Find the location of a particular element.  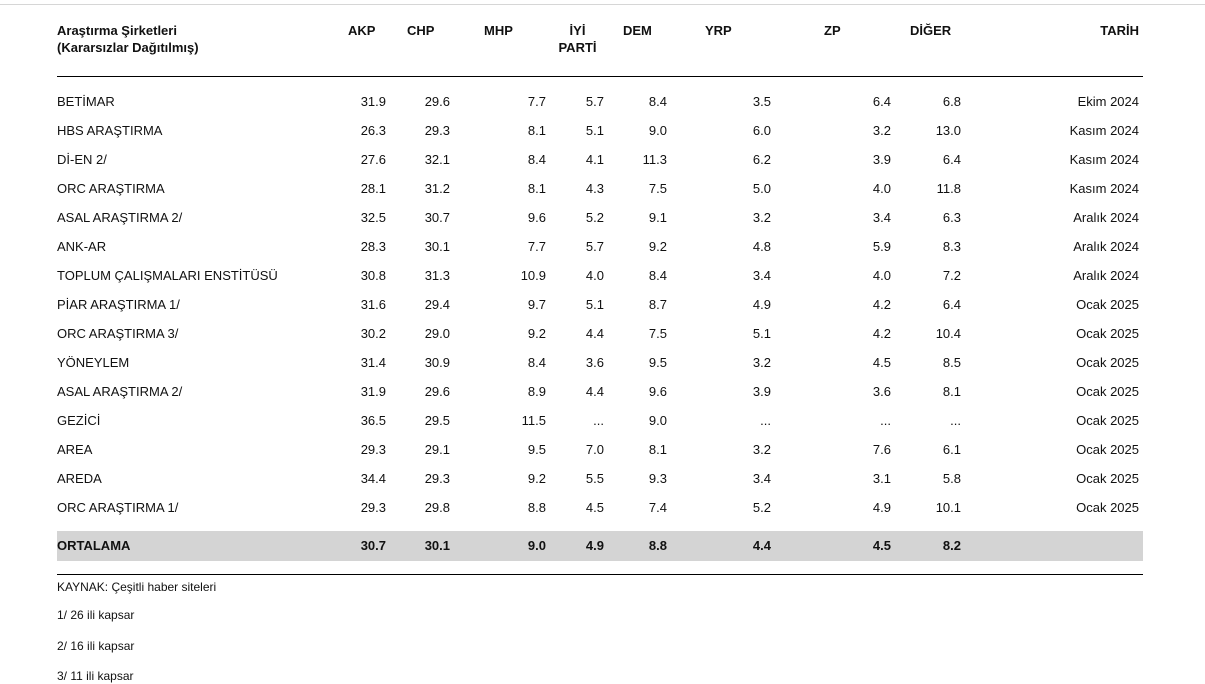

cell-diger: 6.4 is located at coordinates (951, 304).